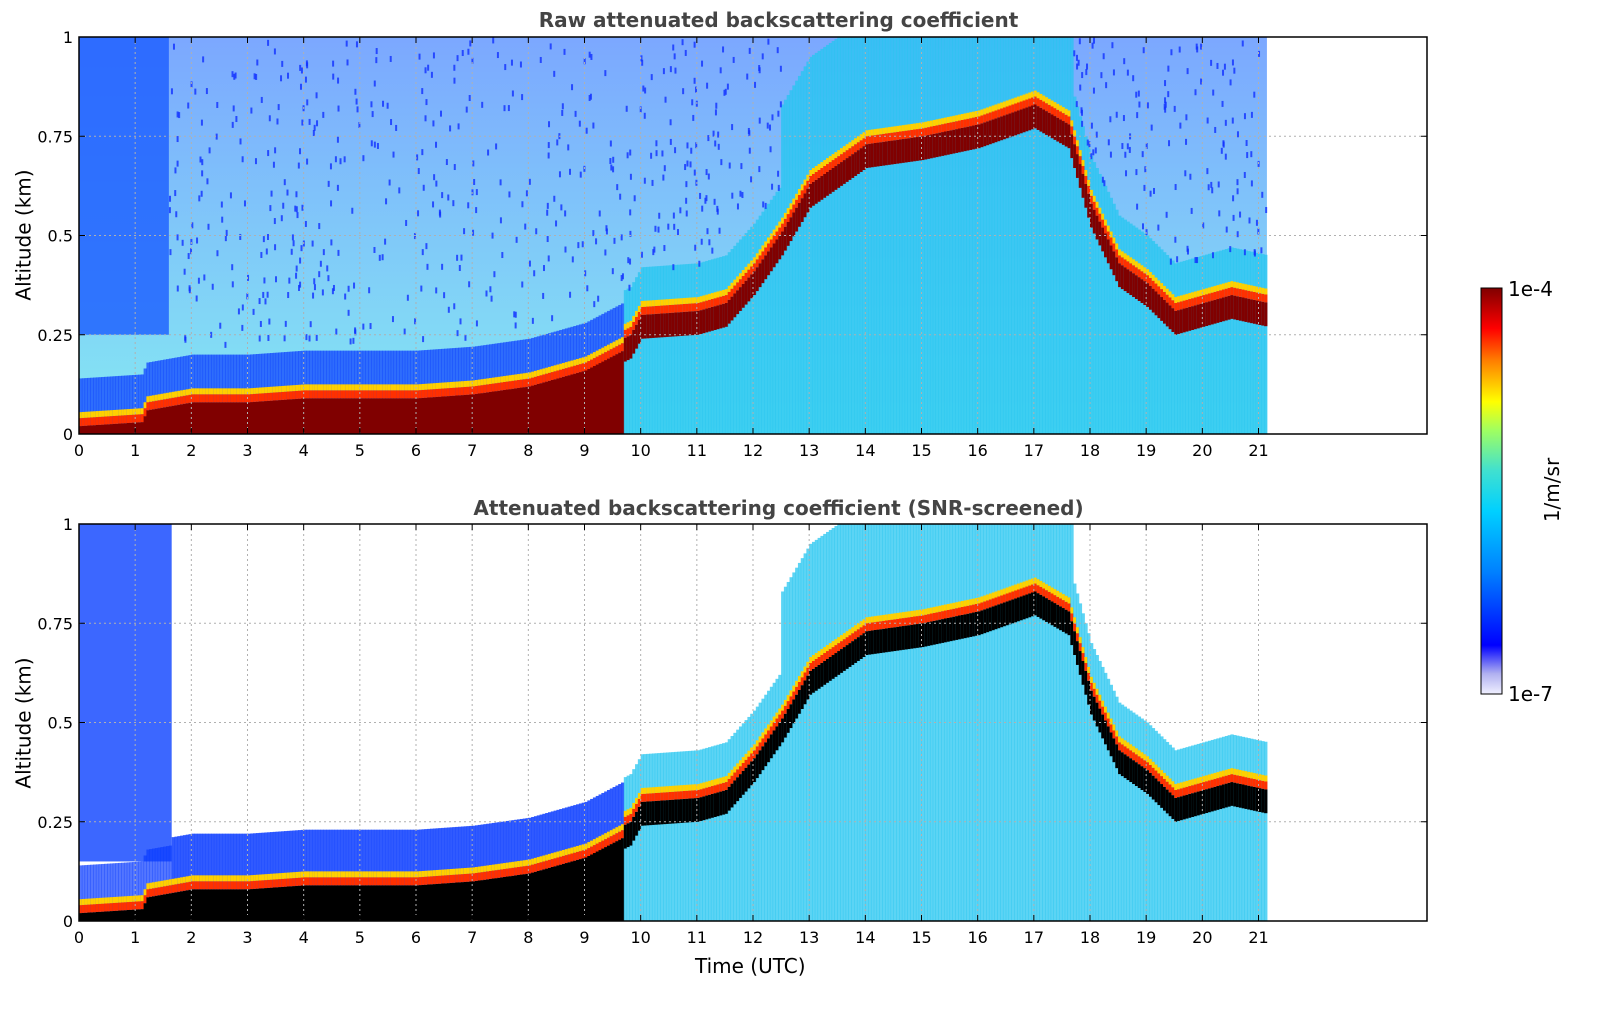 The image size is (1621, 1020). Describe the element at coordinates (135, 937) in the screenshot. I see `x-tick-label: 1` at that location.